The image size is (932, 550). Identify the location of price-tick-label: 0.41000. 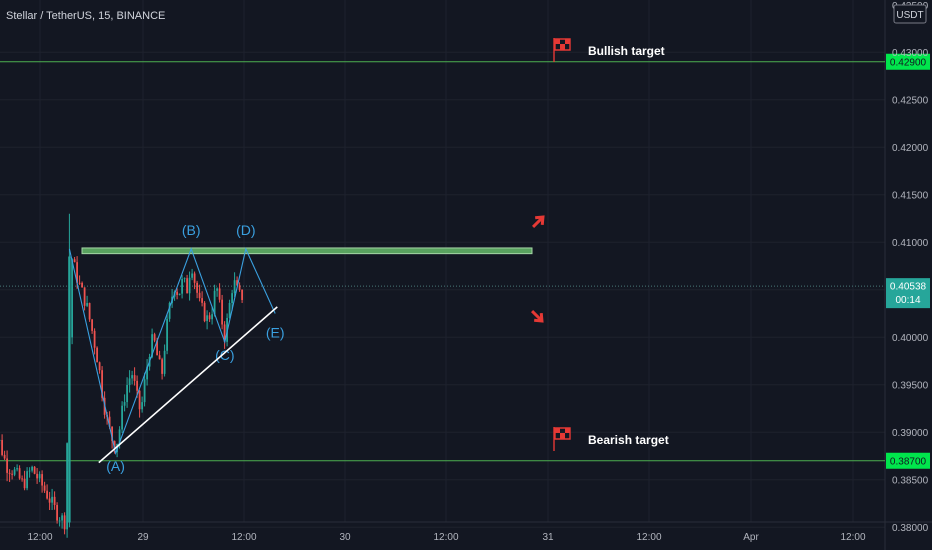
(910, 243).